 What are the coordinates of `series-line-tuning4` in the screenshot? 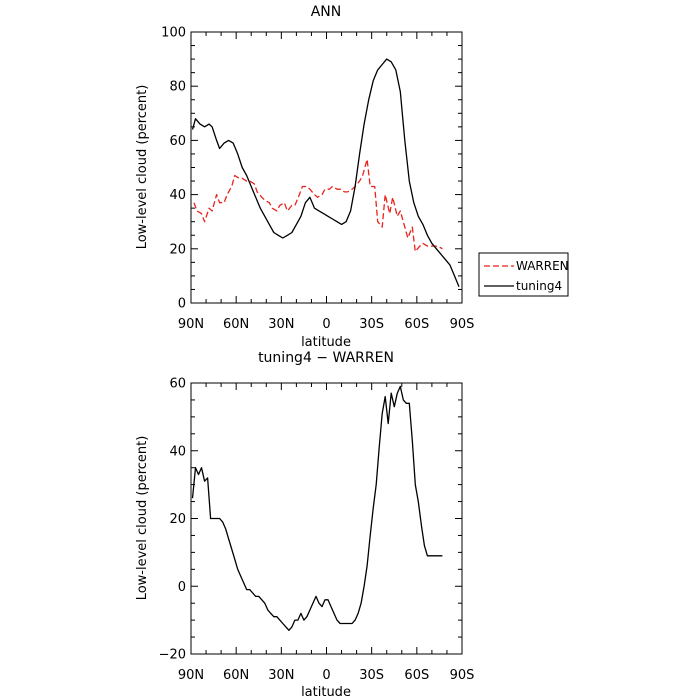 It's located at (325, 172).